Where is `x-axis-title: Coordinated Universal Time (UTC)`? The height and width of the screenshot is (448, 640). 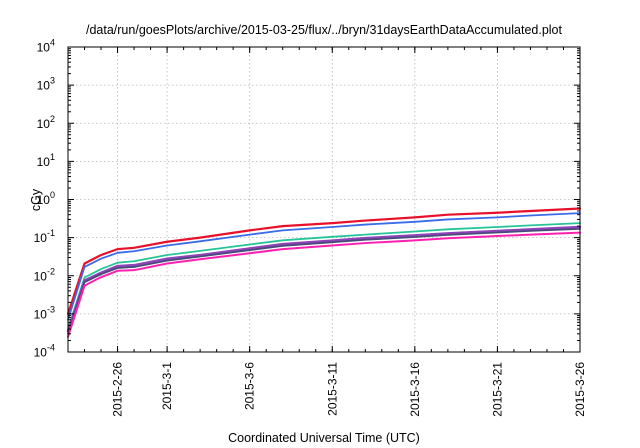
x-axis-title: Coordinated Universal Time (UTC) is located at coordinates (324, 438).